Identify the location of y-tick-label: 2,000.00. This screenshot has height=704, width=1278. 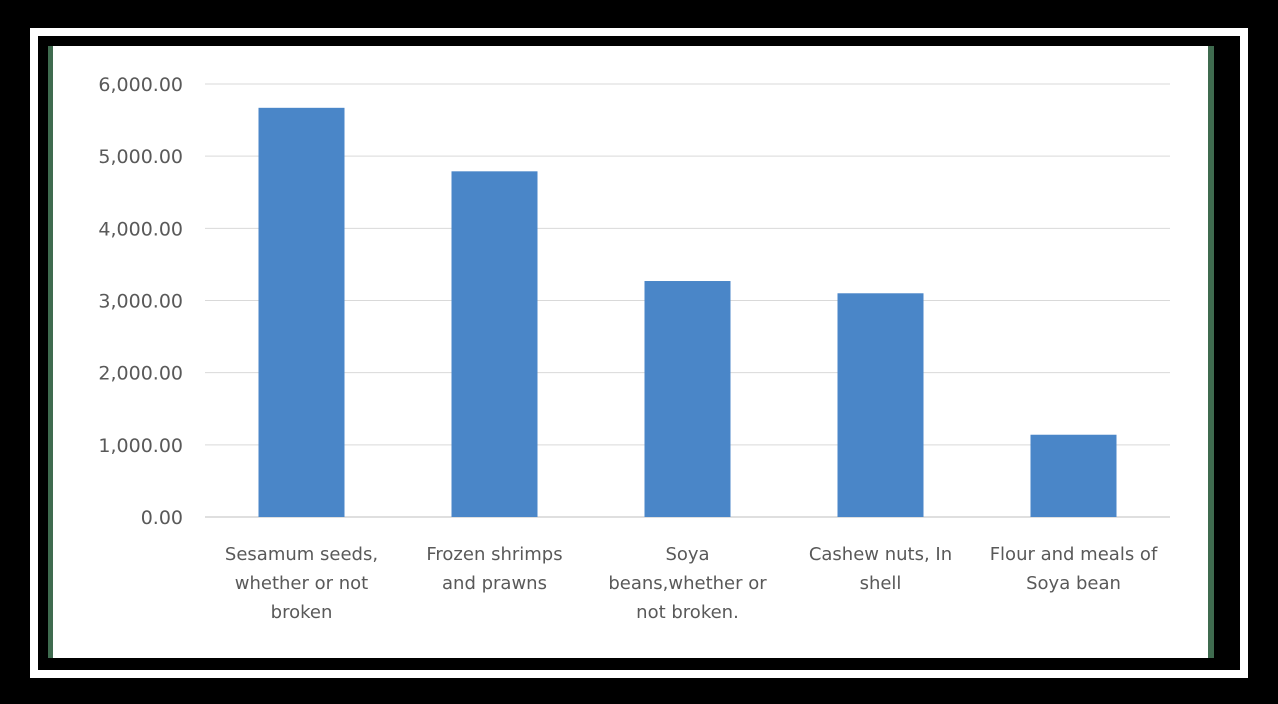
(140, 374).